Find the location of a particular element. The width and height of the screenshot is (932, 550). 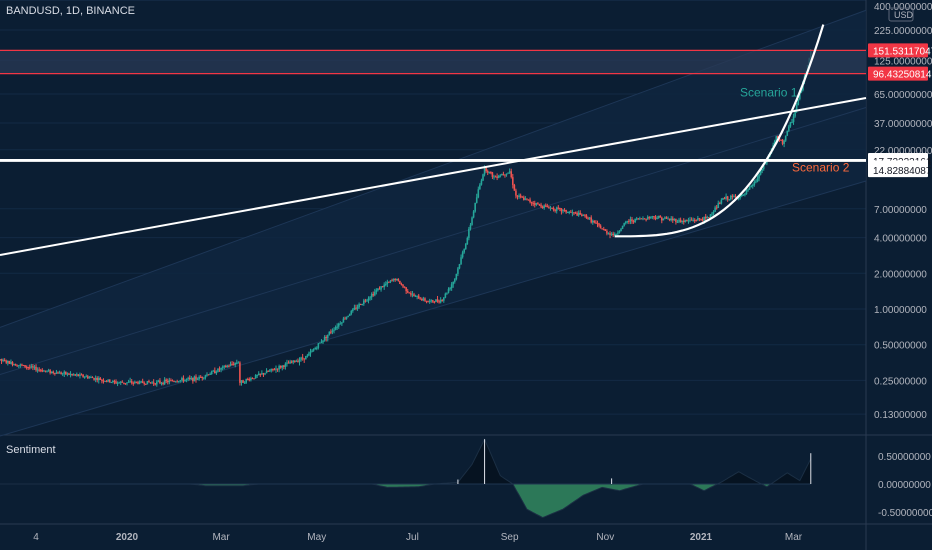

price-tick-label: 0.25000000 is located at coordinates (900, 381).